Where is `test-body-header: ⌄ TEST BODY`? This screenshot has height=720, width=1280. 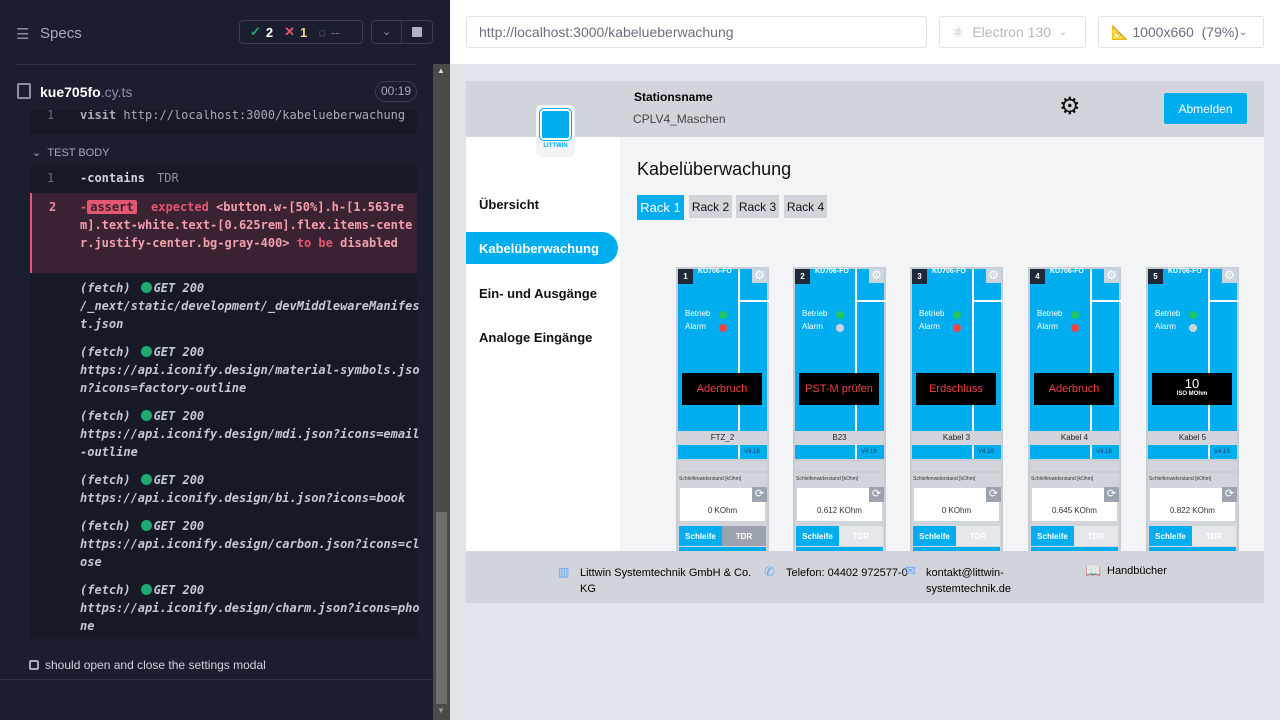
test-body-header: ⌄ TEST BODY is located at coordinates (71, 152).